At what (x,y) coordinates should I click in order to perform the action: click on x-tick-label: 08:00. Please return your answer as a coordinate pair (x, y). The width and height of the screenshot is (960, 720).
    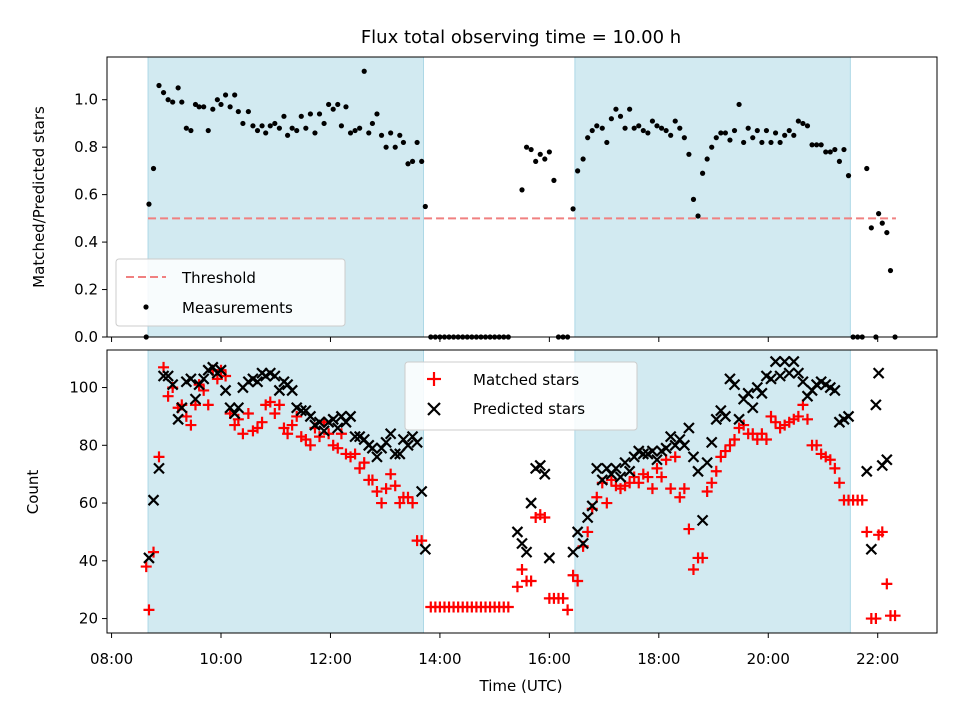
    Looking at the image, I should click on (111, 659).